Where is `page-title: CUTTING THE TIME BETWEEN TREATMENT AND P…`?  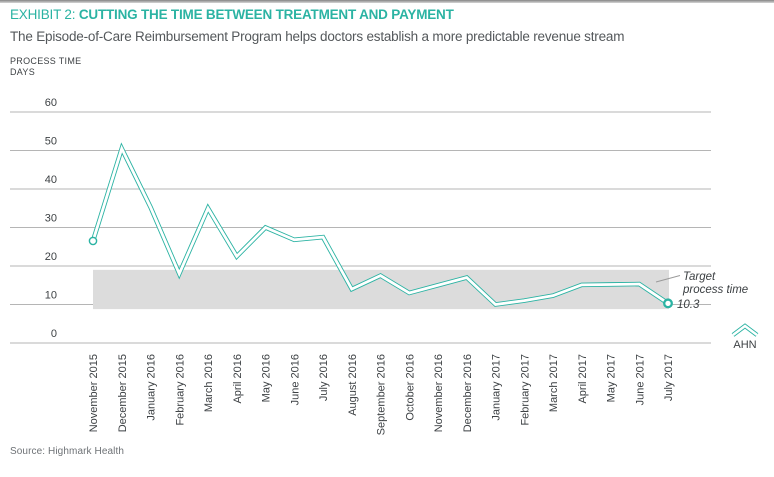
page-title: CUTTING THE TIME BETWEEN TREATMENT AND P… is located at coordinates (266, 14).